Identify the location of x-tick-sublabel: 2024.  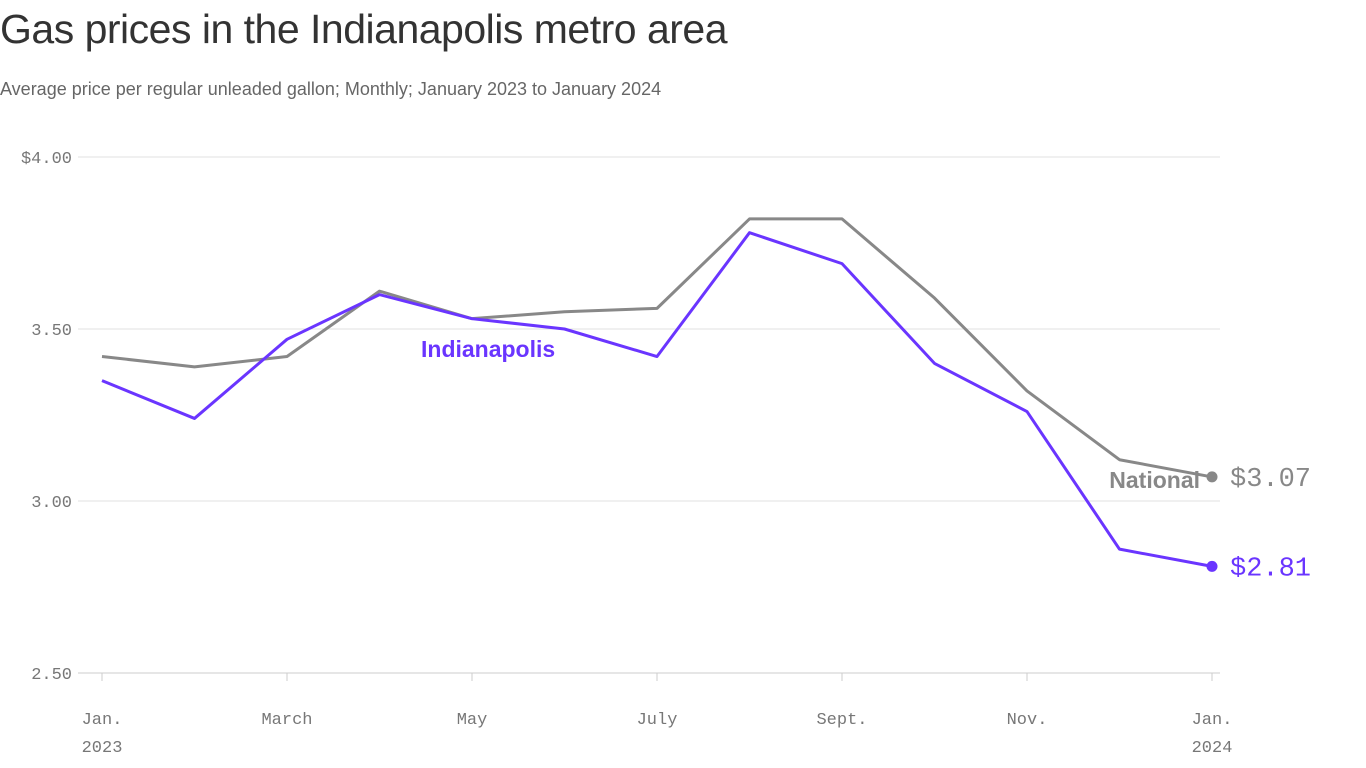
(1212, 748).